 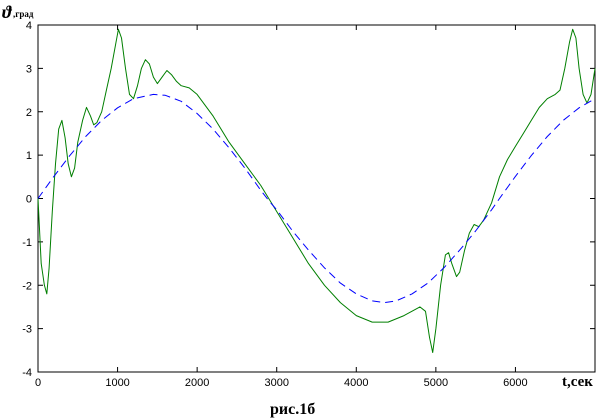 I want to click on x-tick-label: 4000, so click(x=356, y=383).